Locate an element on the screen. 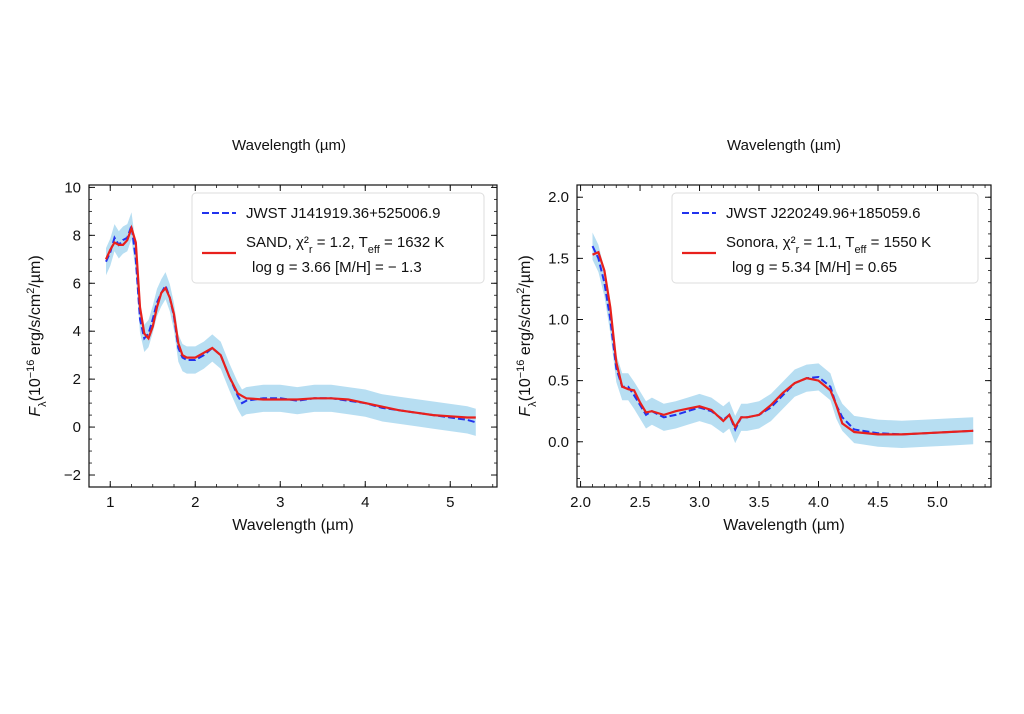 The image size is (1024, 714). legend-model-label: SAND, χ²r = 1.2, Teff = 1632 K is located at coordinates (345, 245).